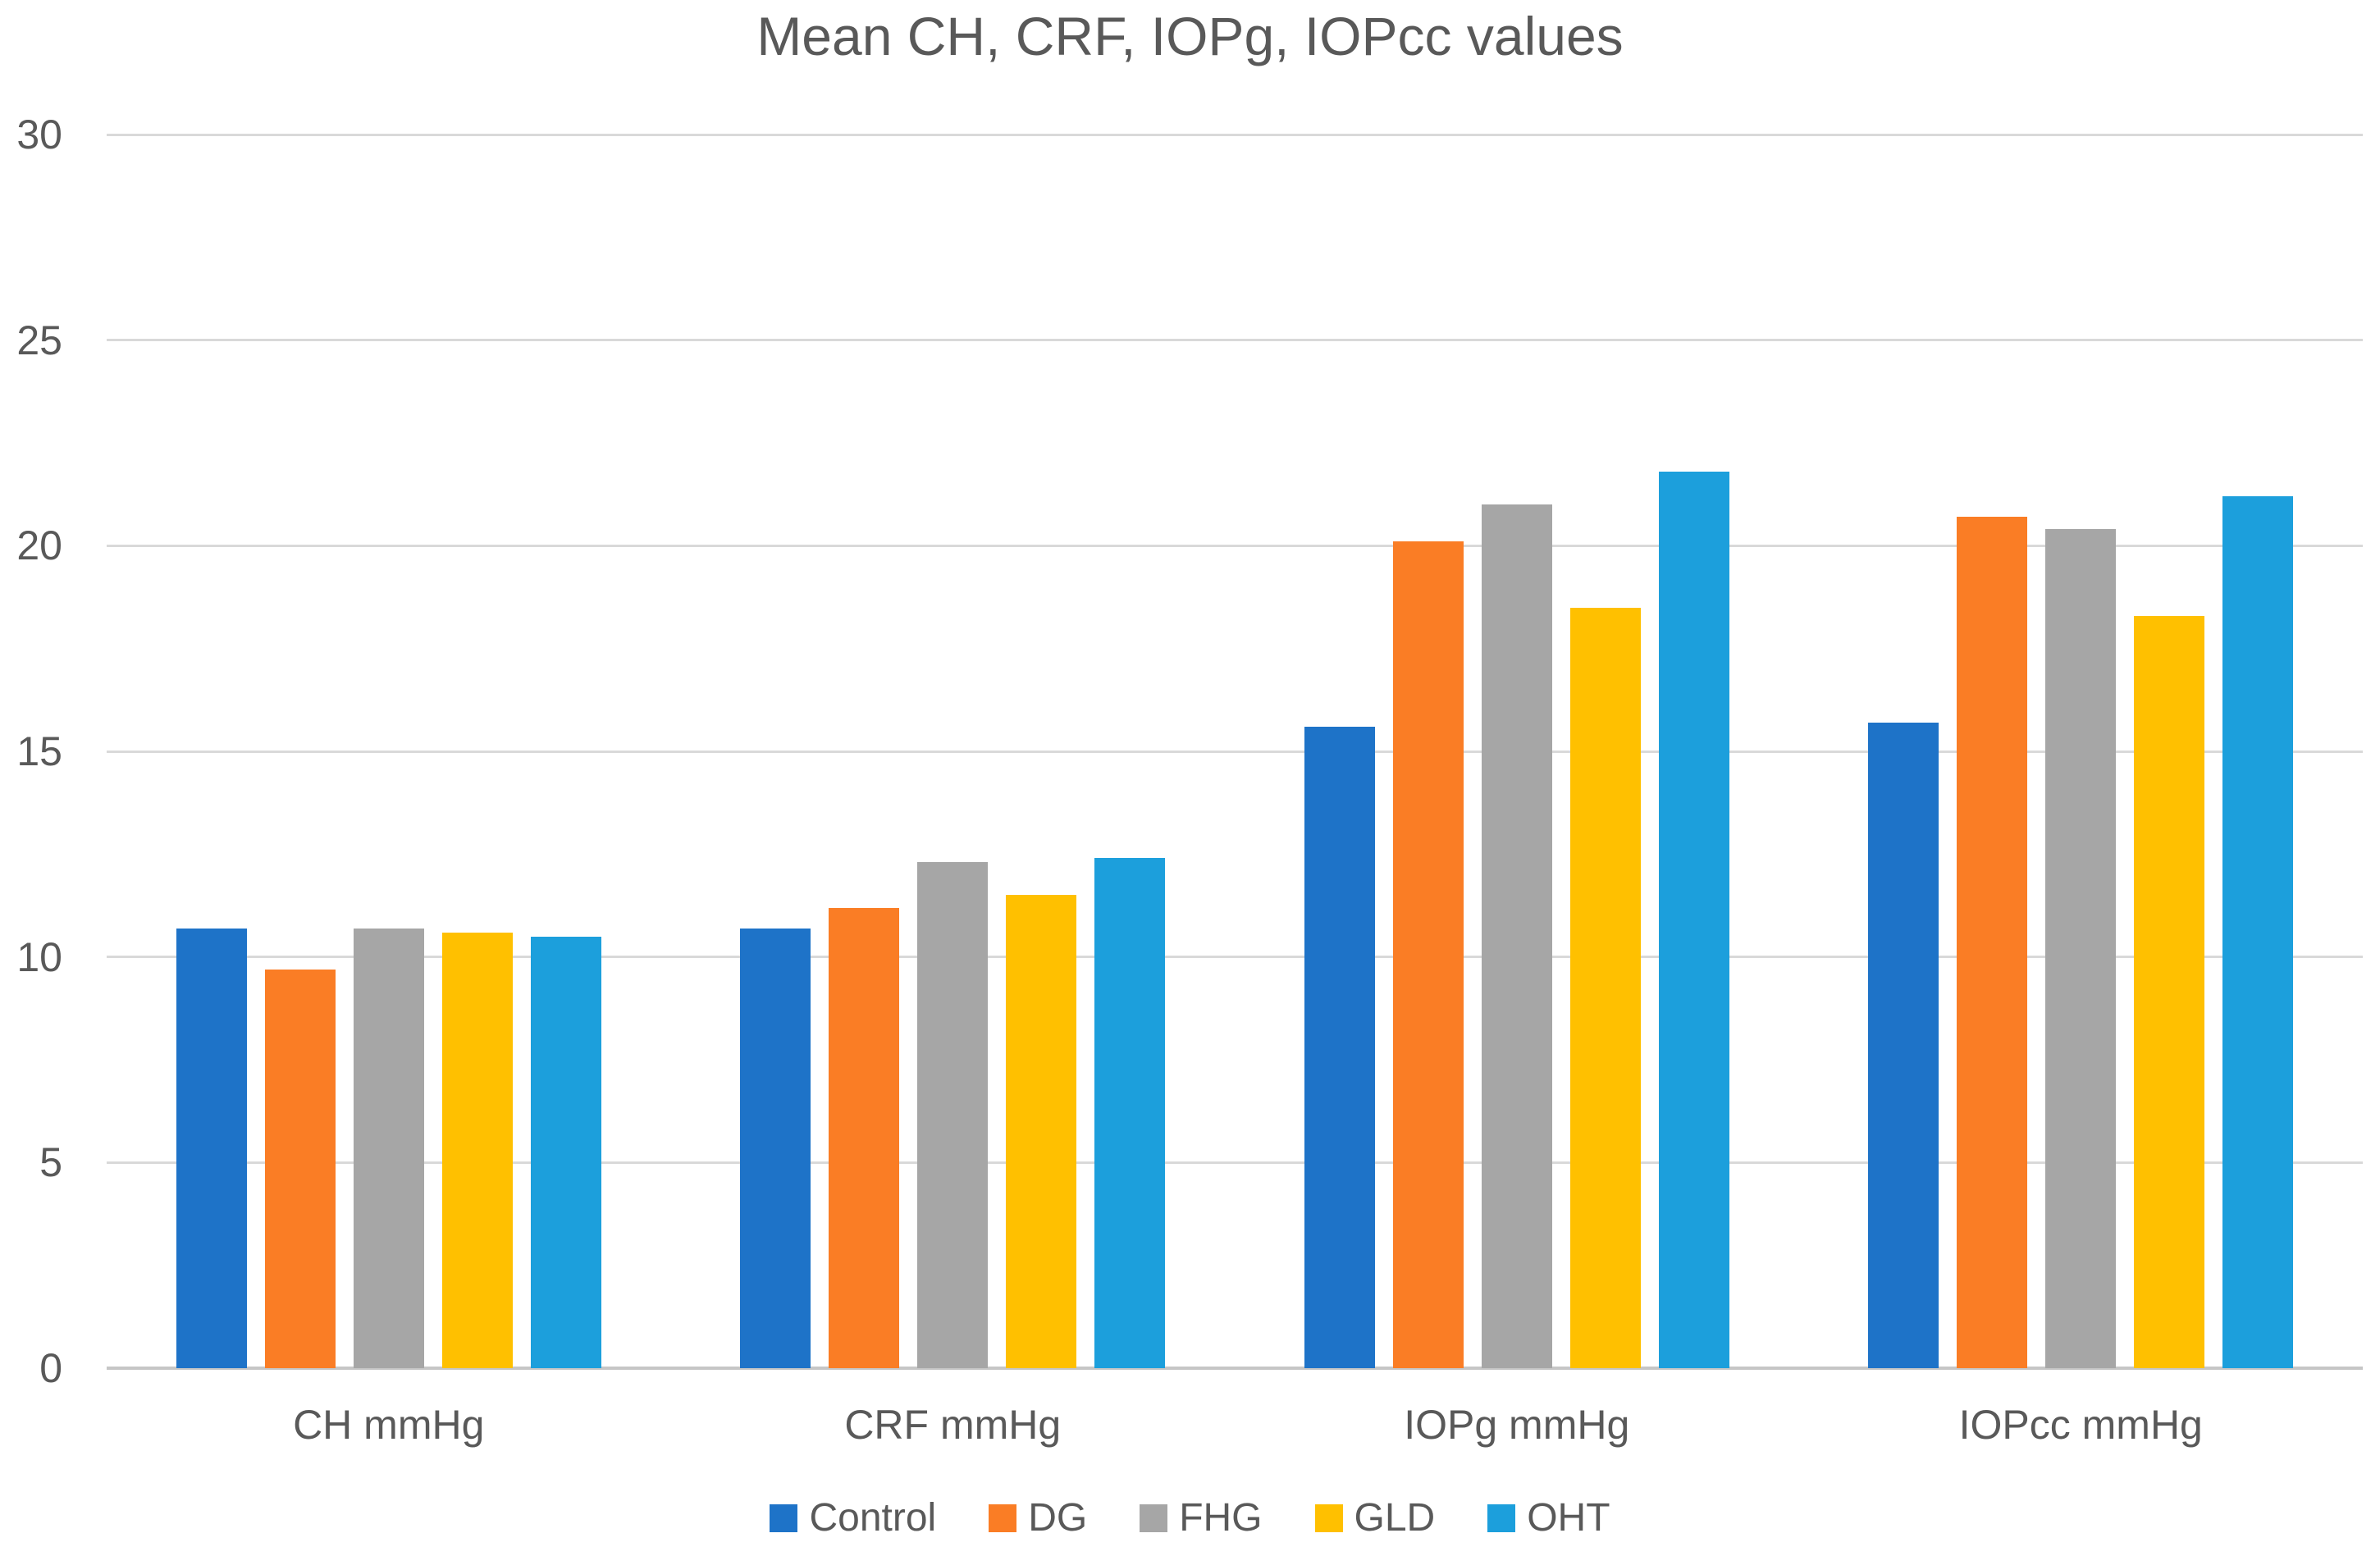 This screenshot has height=1556, width=2380. What do you see at coordinates (300, 1168) in the screenshot?
I see `bar-dg-ch` at bounding box center [300, 1168].